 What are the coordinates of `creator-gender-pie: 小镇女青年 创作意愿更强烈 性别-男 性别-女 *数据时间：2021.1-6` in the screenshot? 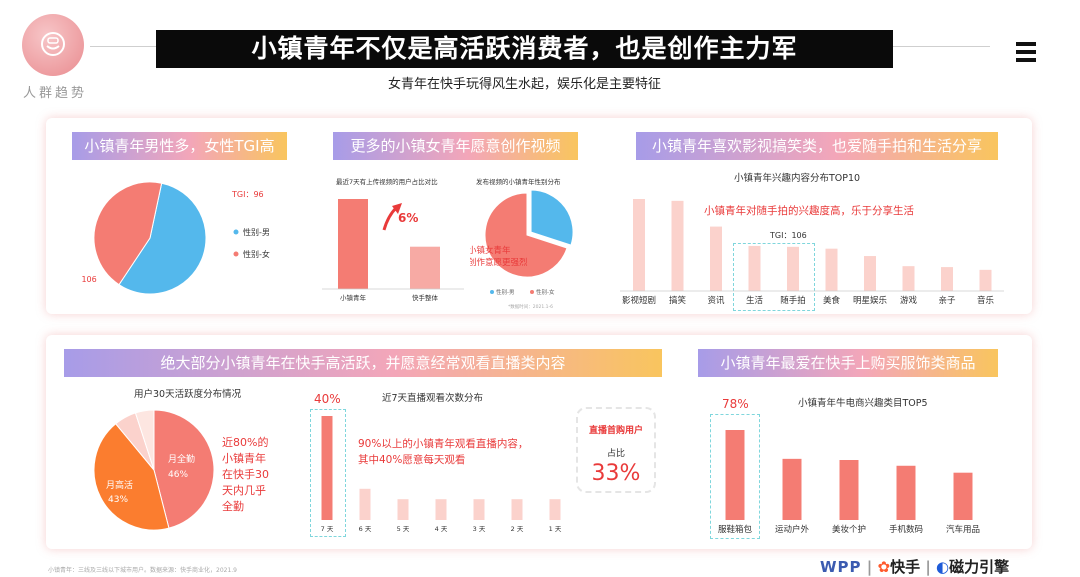 It's located at (522, 250).